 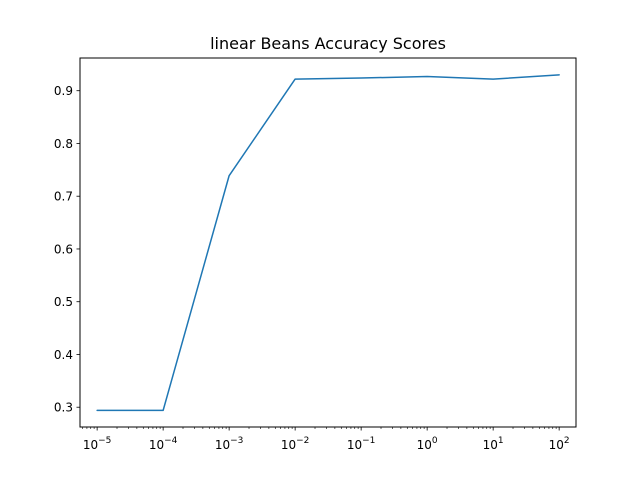 What do you see at coordinates (501, 441) in the screenshot?
I see `x-tick-exponent: 1` at bounding box center [501, 441].